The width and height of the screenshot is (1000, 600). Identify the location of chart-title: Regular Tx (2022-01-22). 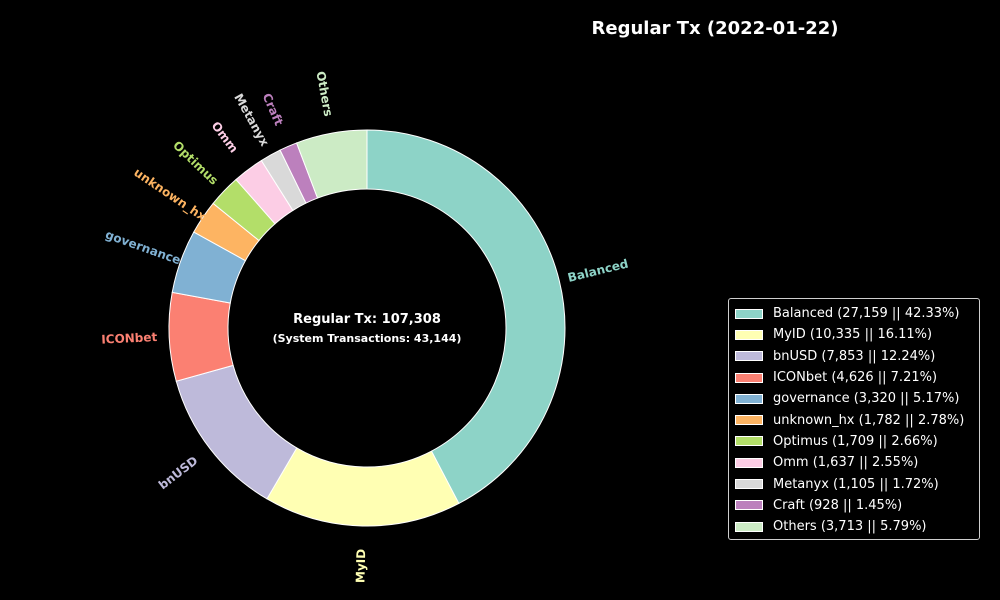
(715, 28).